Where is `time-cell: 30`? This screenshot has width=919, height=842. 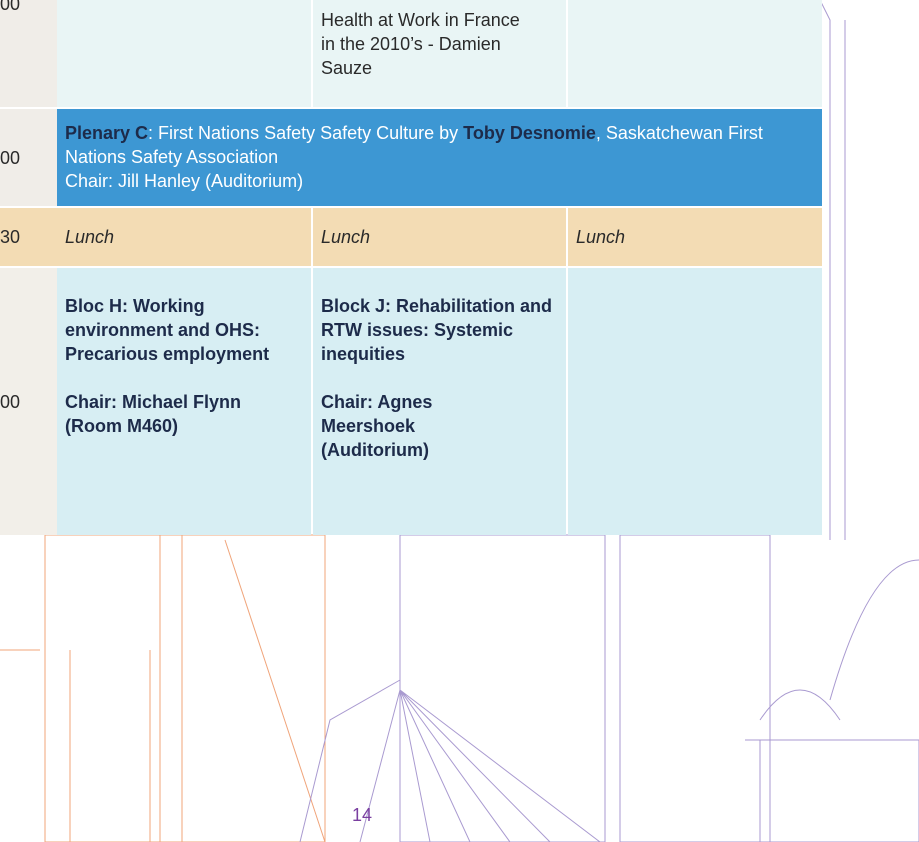 time-cell: 30 is located at coordinates (28, 237).